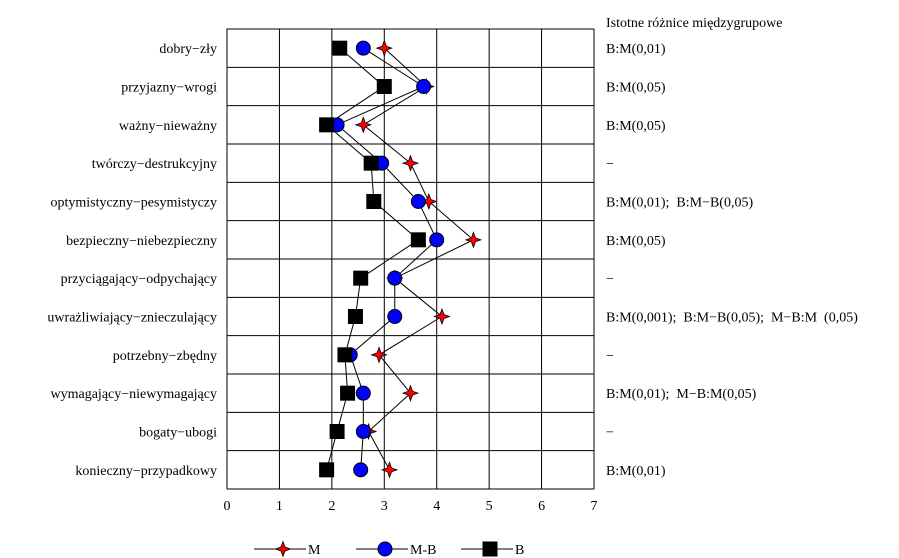  I want to click on legend-marker-m-b, so click(385, 549).